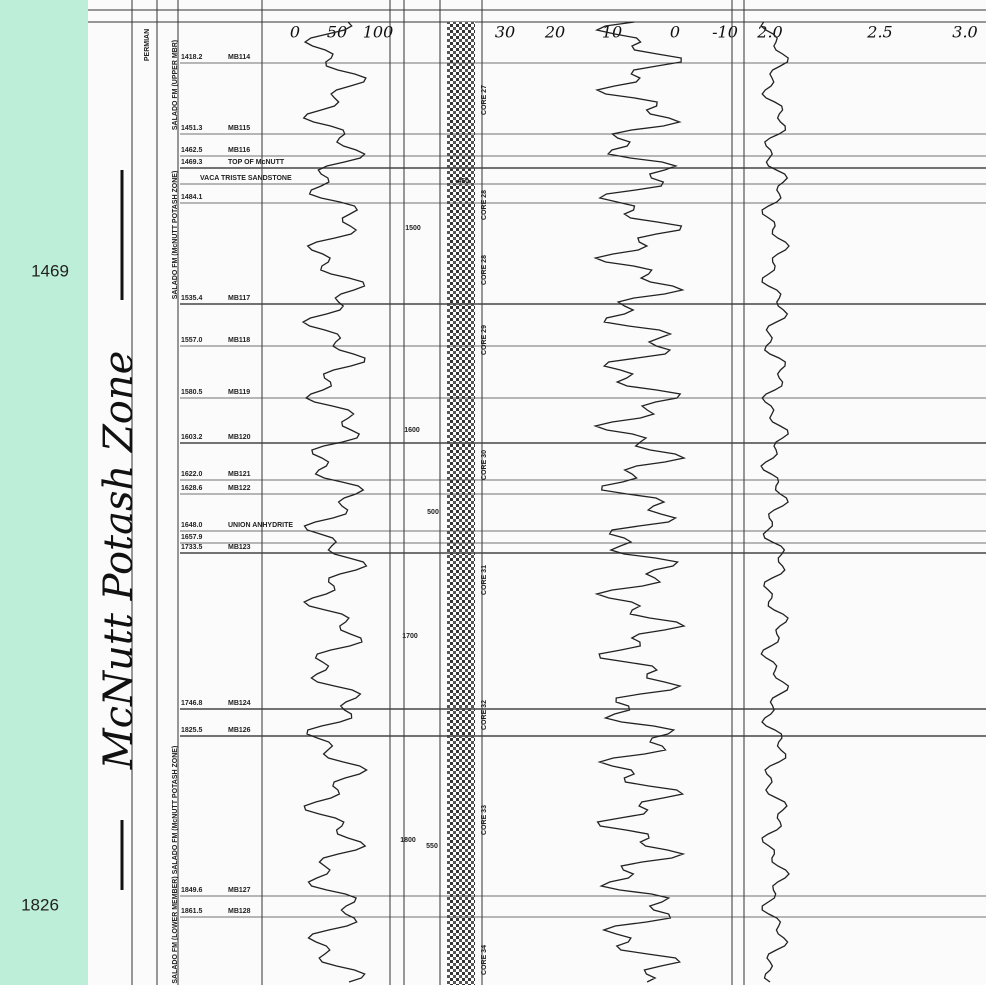 This screenshot has height=985, width=986. Describe the element at coordinates (40, 904) in the screenshot. I see `depth-label: 1826` at that location.